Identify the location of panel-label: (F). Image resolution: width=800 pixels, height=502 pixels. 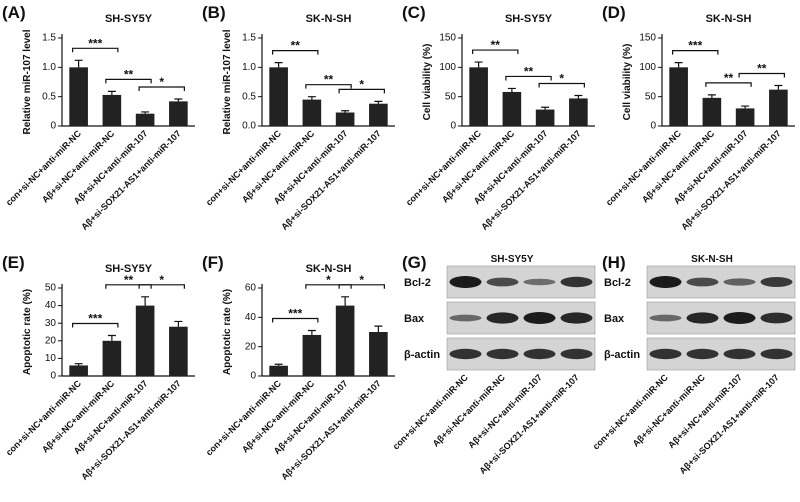
(213, 262).